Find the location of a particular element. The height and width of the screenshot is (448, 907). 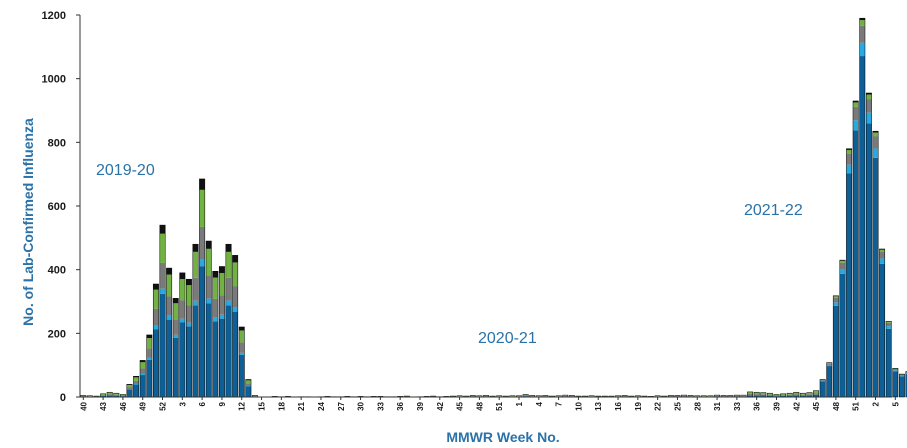

y-tick-label: 600 is located at coordinates (57, 207).